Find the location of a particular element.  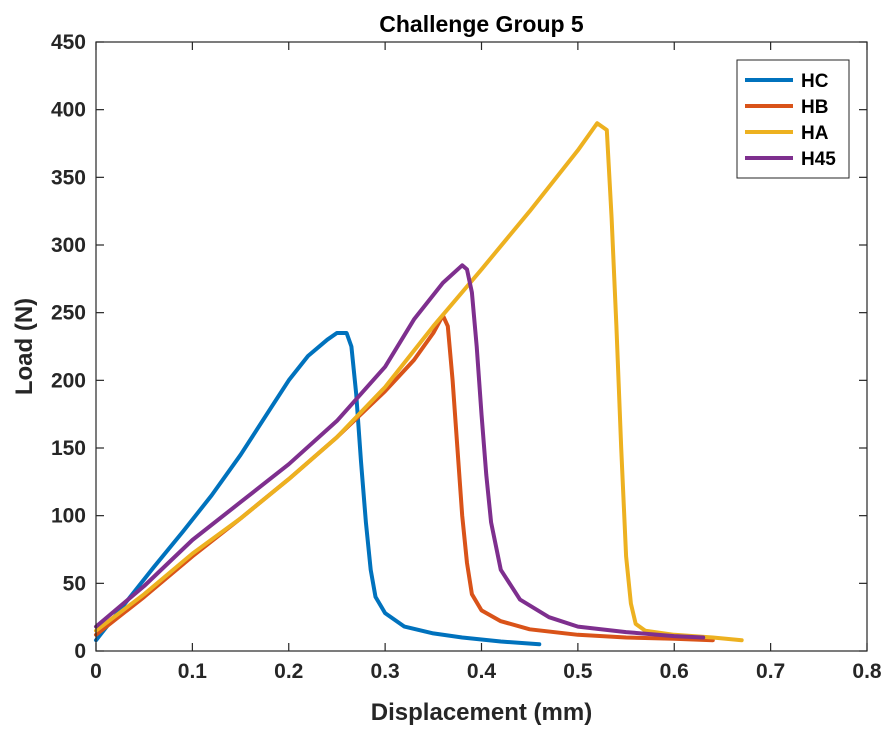

y-tick-label: 250 is located at coordinates (68, 313).